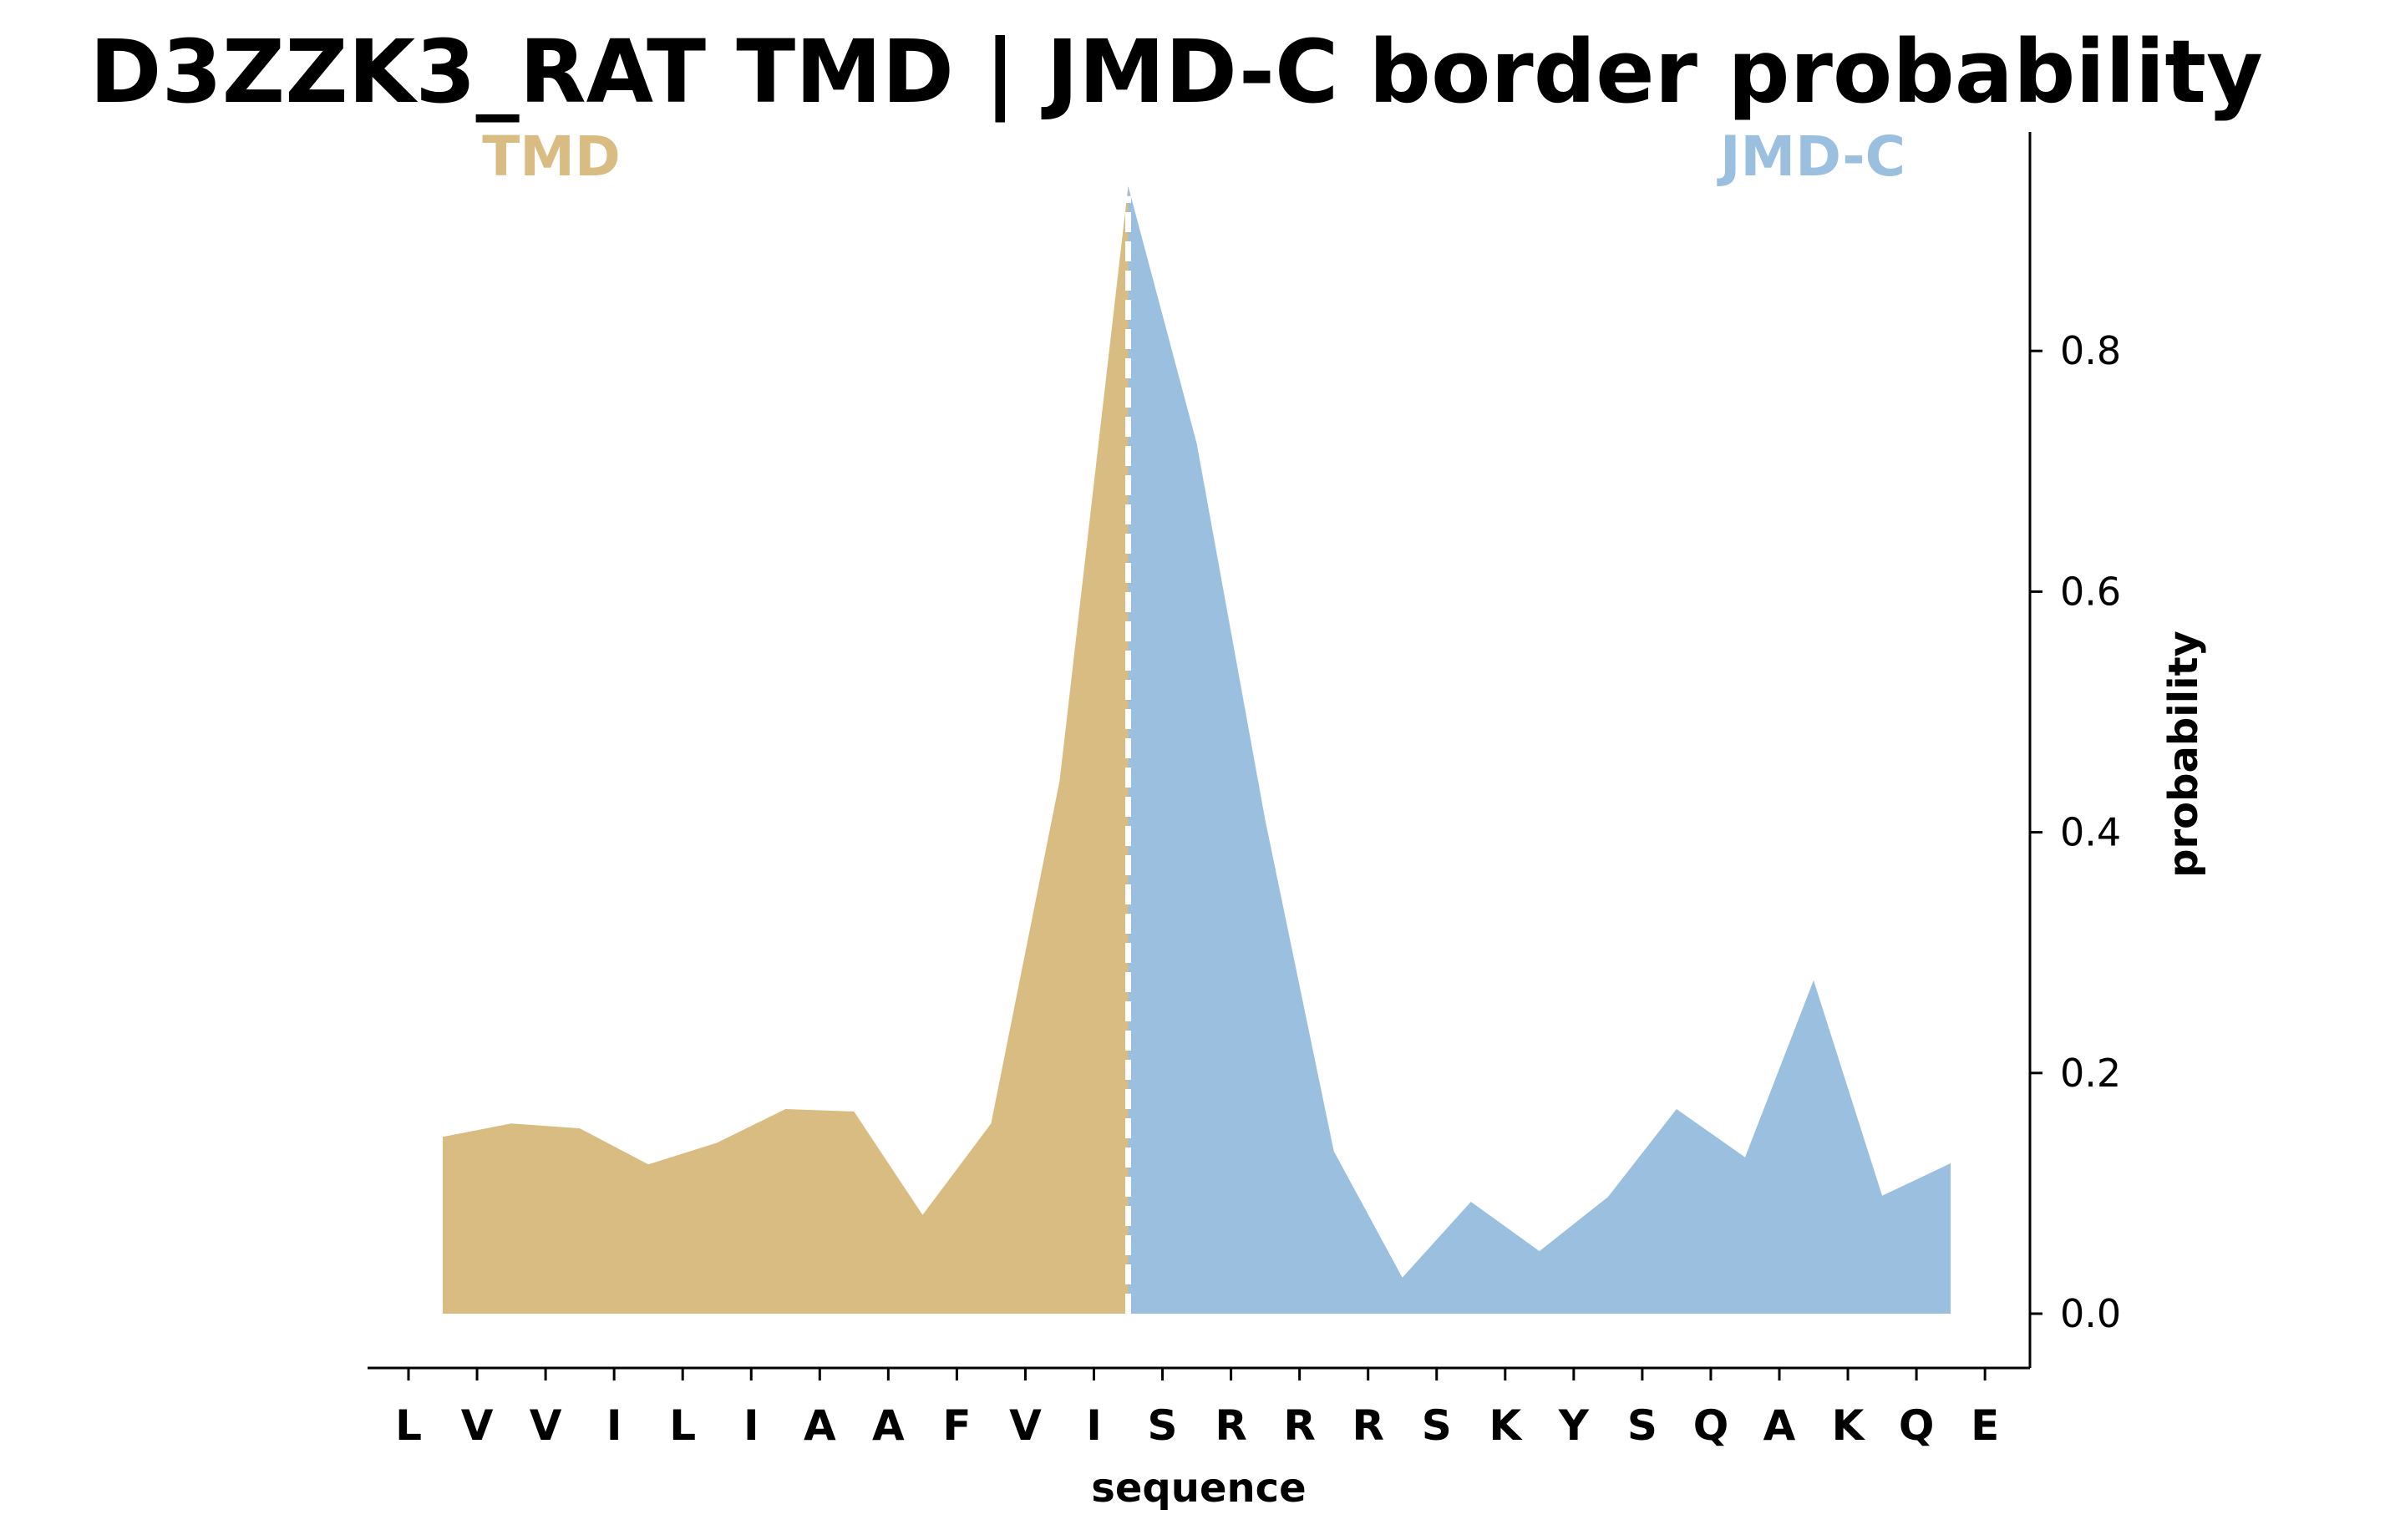 Image resolution: width=2390 pixels, height=1540 pixels. I want to click on x-tick-label: Y, so click(1574, 1426).